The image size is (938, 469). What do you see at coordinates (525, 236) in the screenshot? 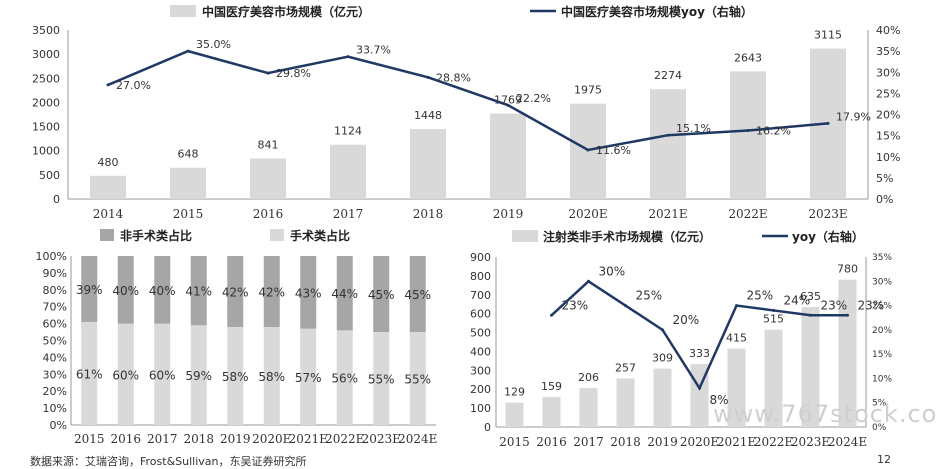
I see `c3-legend-bar-swatch` at bounding box center [525, 236].